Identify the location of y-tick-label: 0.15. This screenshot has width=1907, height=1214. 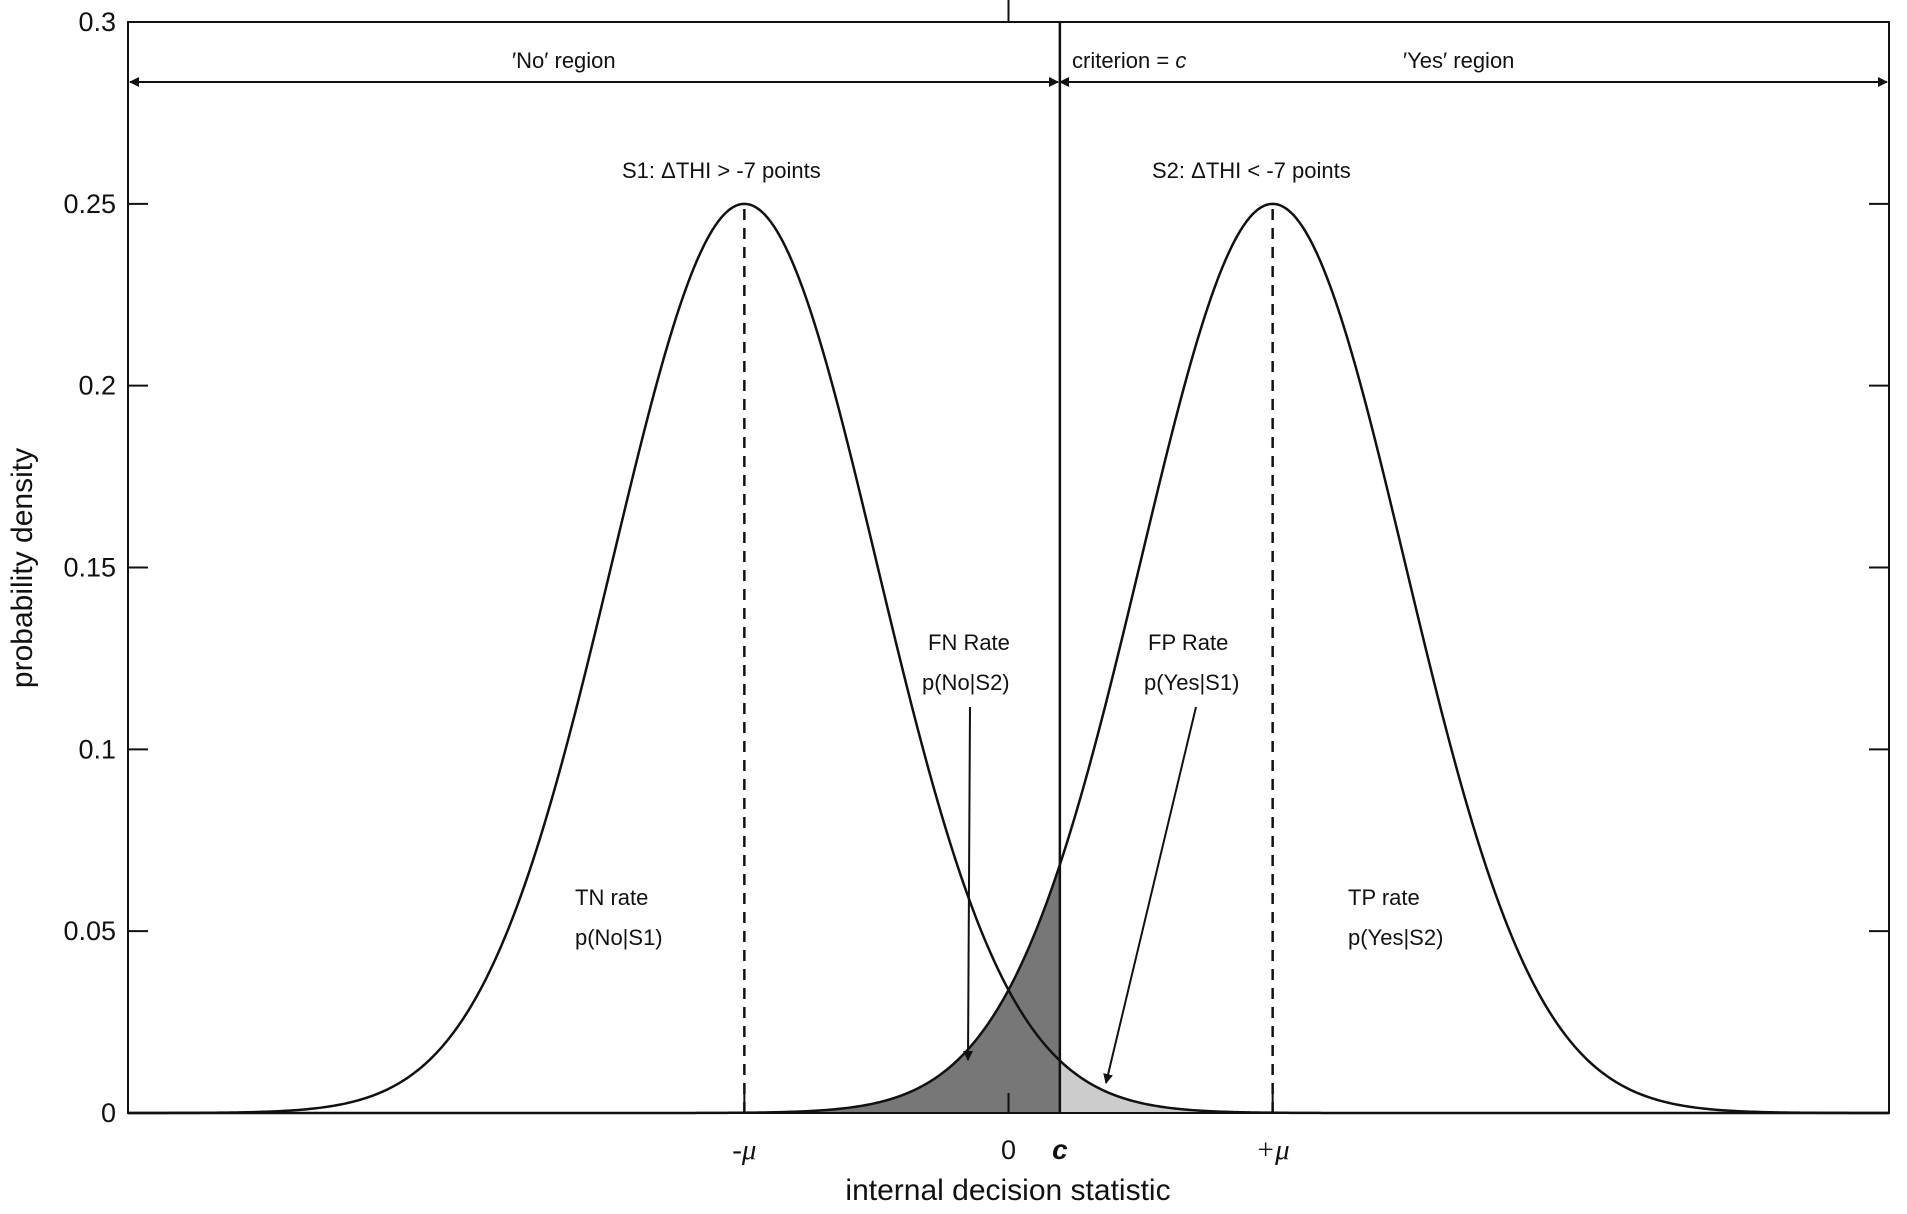
(89, 568).